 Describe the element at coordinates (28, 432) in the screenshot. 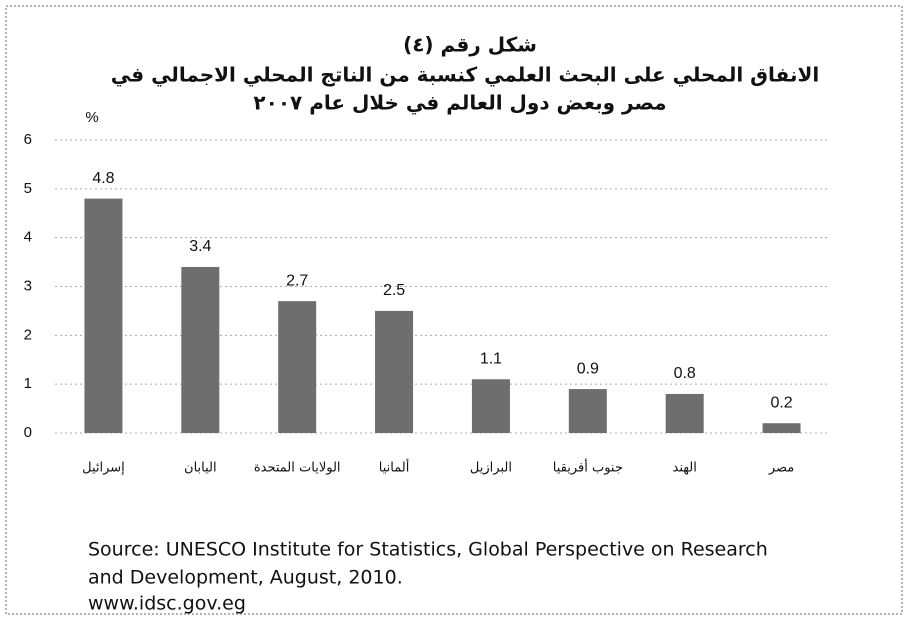

I see `y-tick-label: 0` at that location.